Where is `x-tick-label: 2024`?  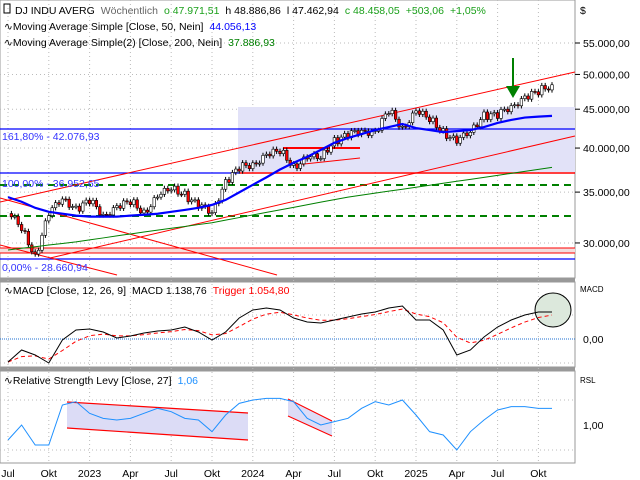
x-tick-label: 2024 is located at coordinates (253, 474).